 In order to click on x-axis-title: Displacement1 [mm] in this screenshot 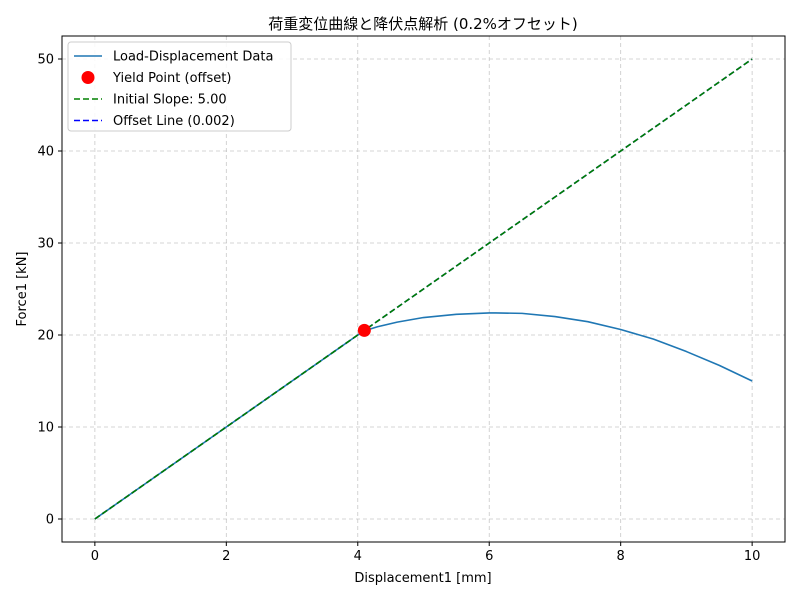, I will do `click(422, 578)`.